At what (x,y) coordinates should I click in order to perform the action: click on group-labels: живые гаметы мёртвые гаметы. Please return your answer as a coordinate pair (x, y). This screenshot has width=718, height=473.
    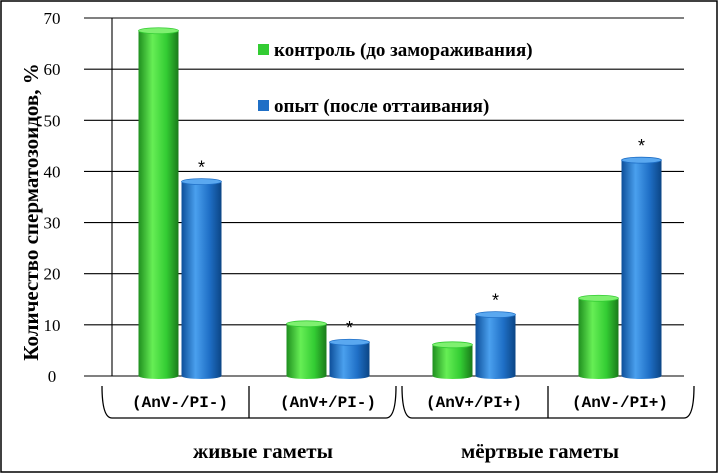
    Looking at the image, I should click on (398, 424).